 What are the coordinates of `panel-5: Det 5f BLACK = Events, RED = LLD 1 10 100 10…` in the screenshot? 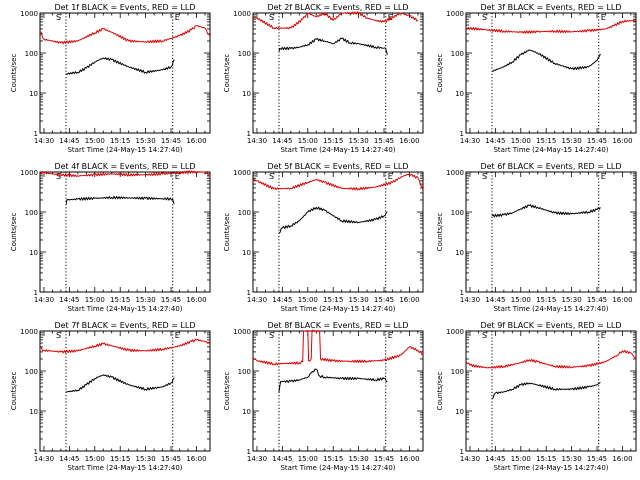 It's located at (323, 237).